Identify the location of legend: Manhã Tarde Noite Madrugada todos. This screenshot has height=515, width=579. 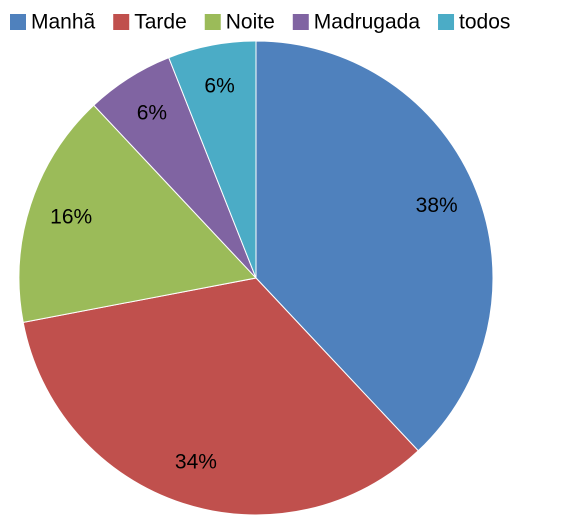
(260, 22).